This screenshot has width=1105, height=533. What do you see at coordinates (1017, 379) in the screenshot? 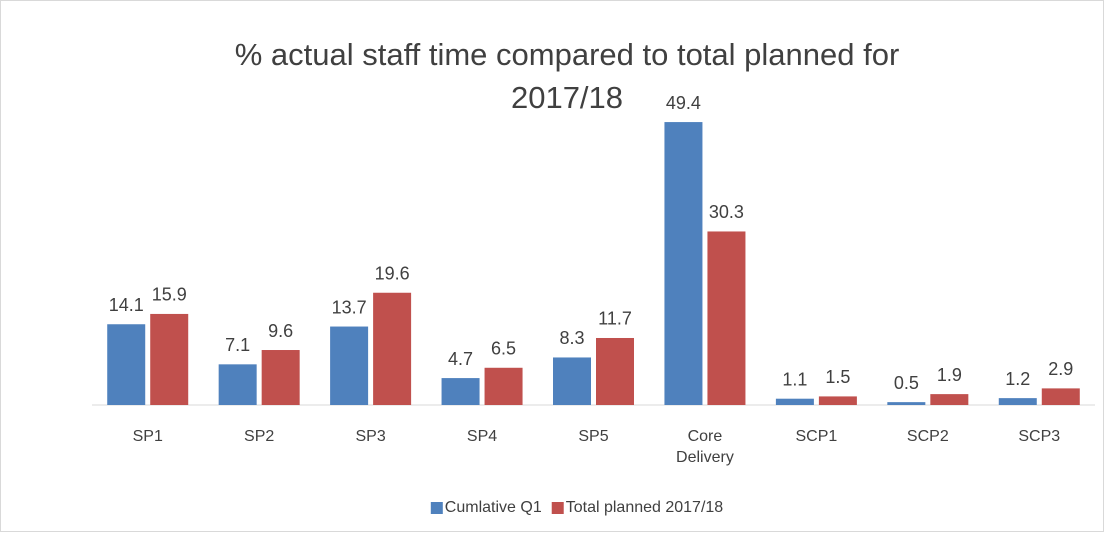
I see `value-label: 1.2` at bounding box center [1017, 379].